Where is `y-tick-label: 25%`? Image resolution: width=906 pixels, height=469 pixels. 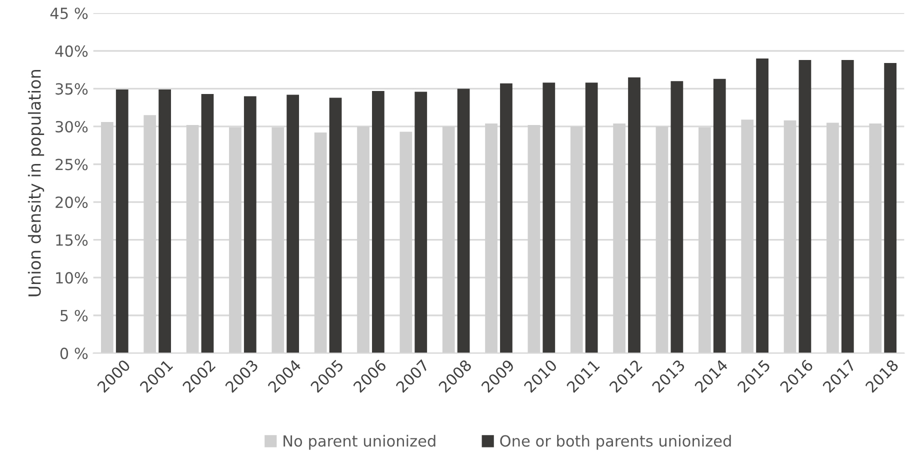
y-tick-label: 25% is located at coordinates (72, 164).